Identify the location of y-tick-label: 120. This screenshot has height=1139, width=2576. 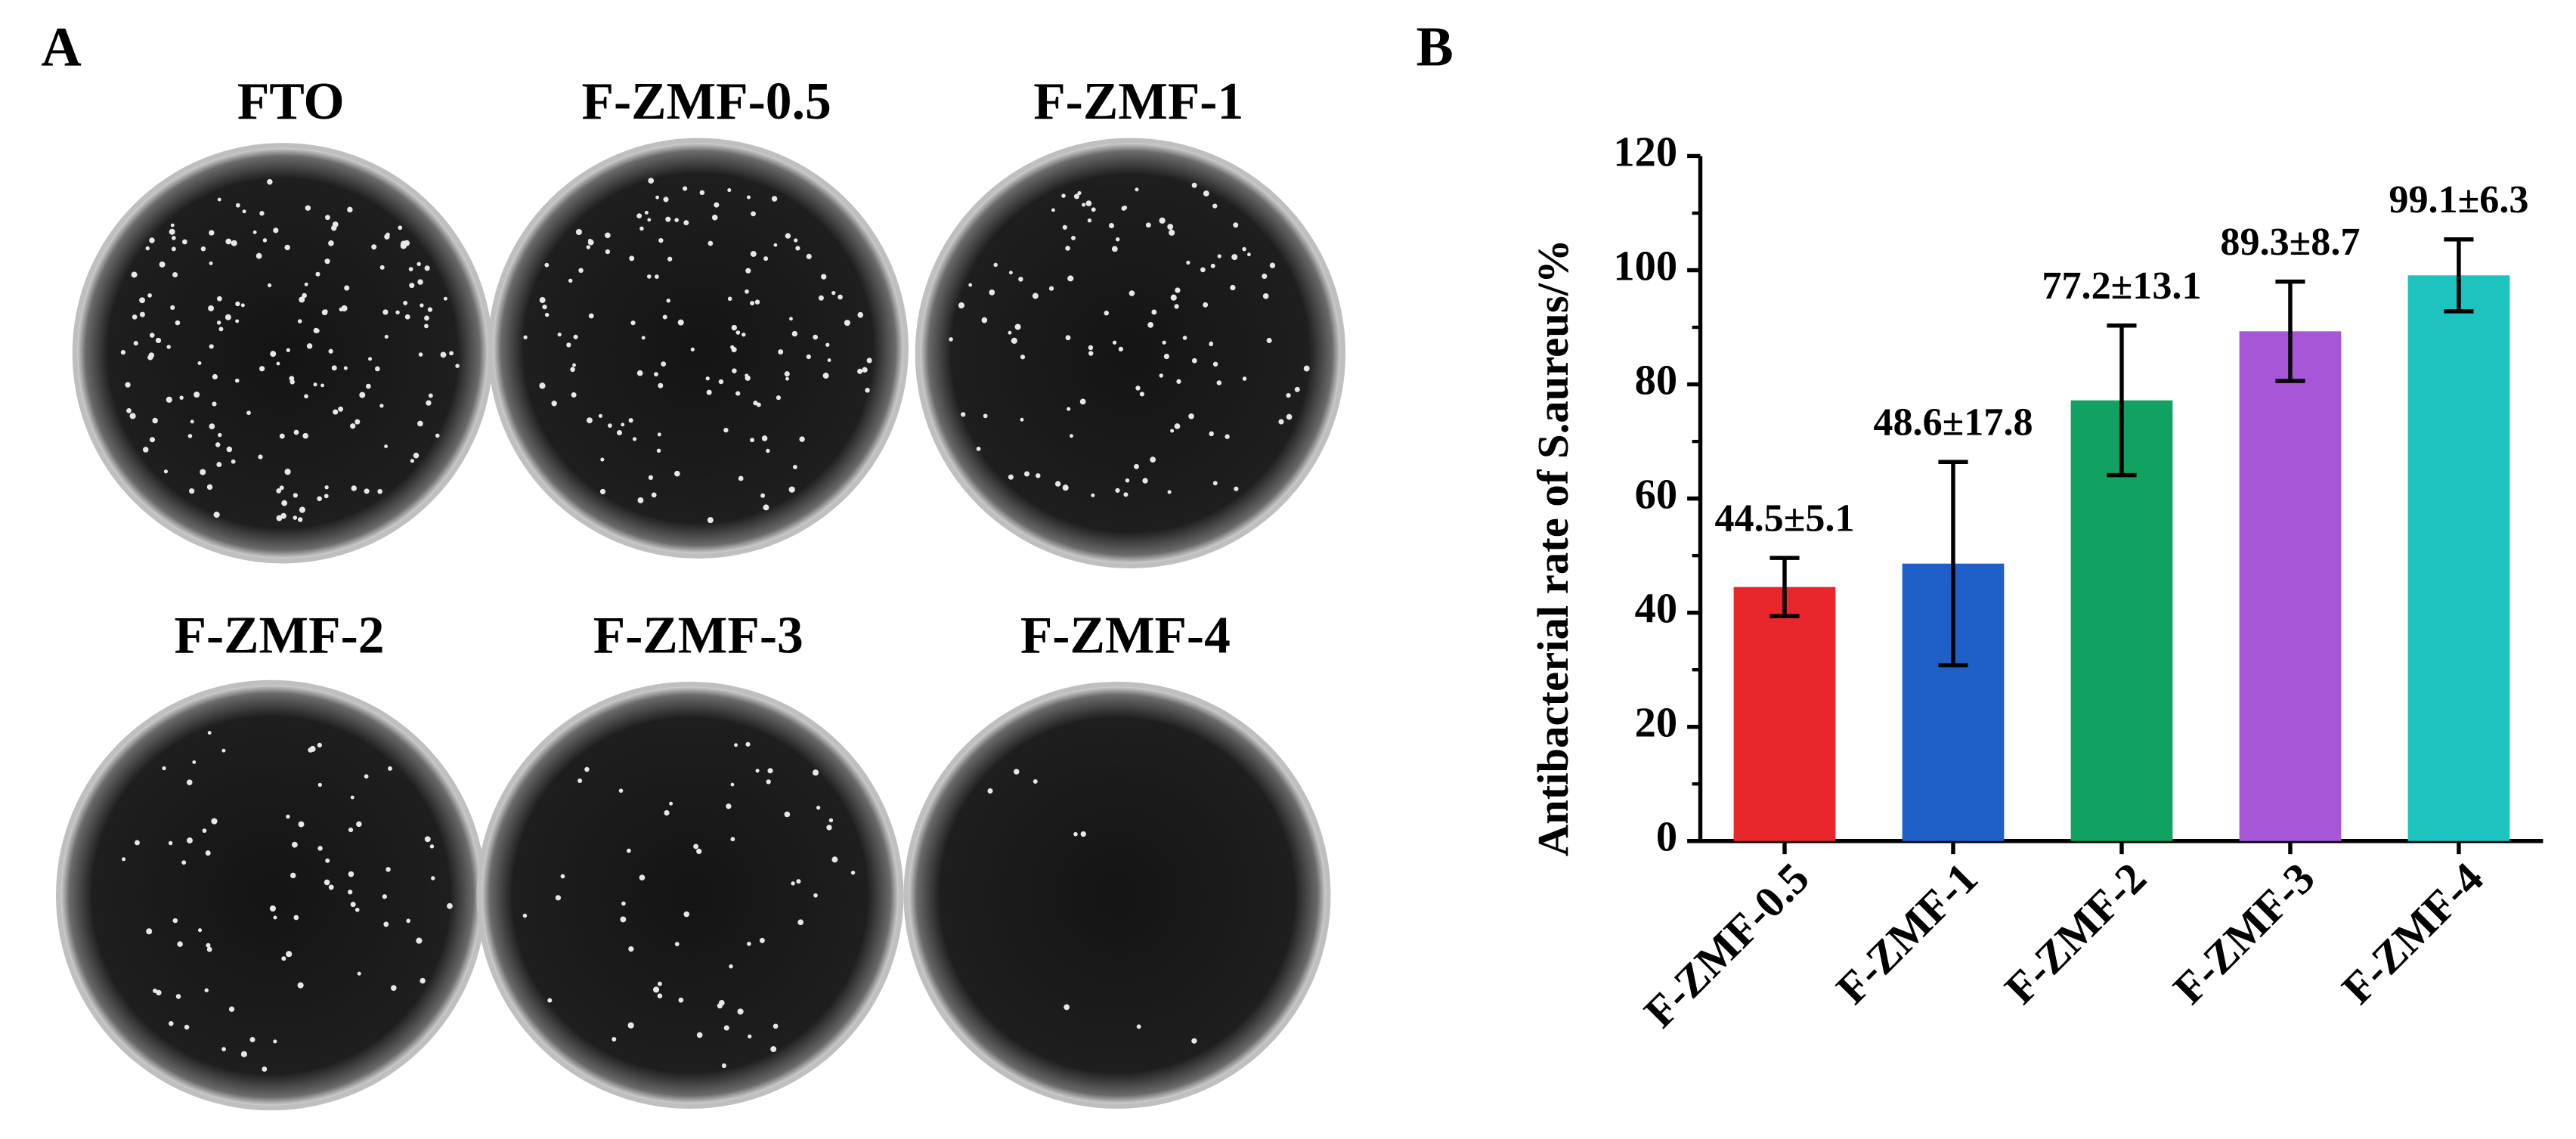
(1645, 152).